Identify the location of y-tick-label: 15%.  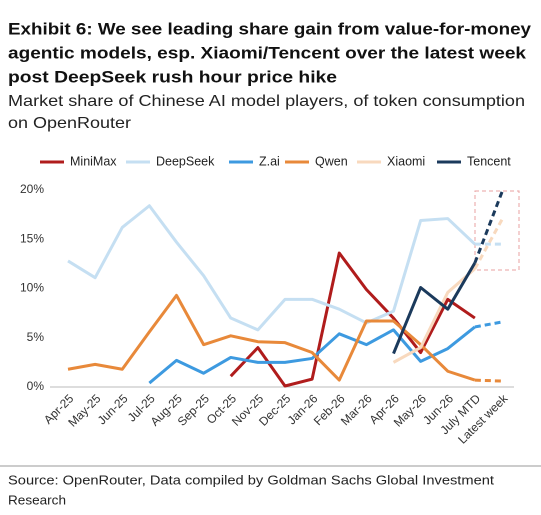
(32, 238).